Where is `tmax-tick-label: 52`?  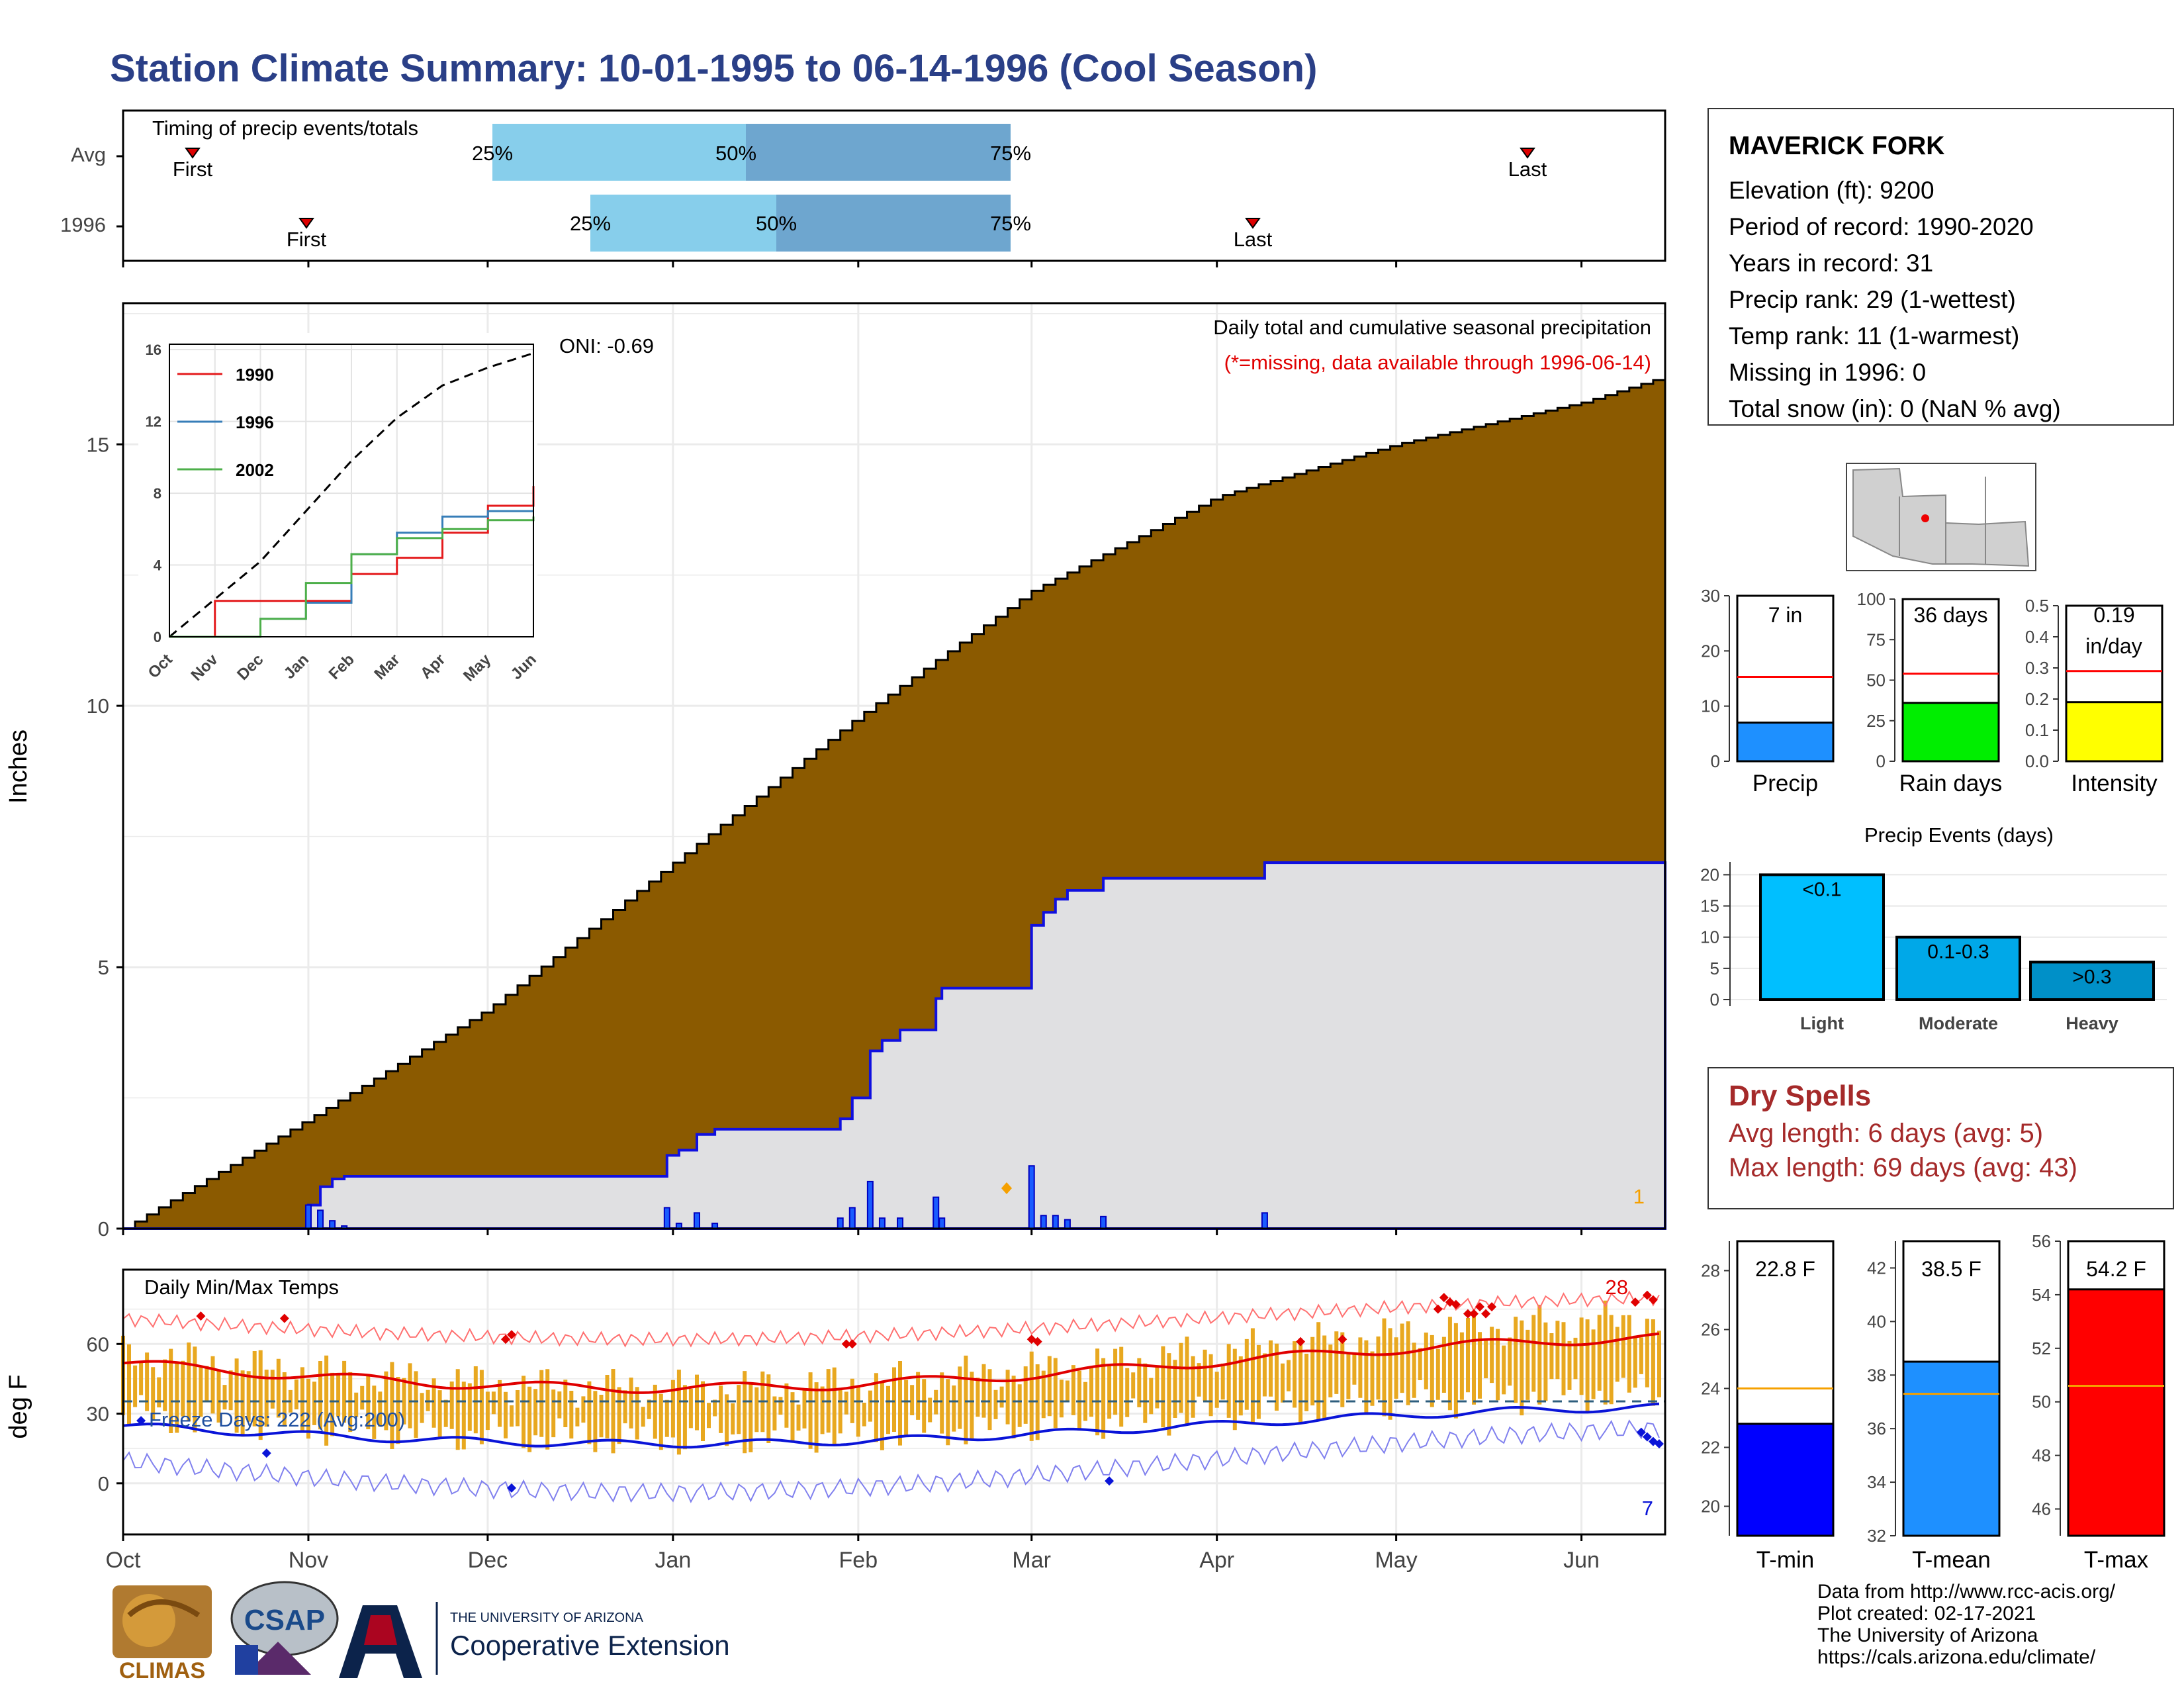 tmax-tick-label: 52 is located at coordinates (2042, 1348).